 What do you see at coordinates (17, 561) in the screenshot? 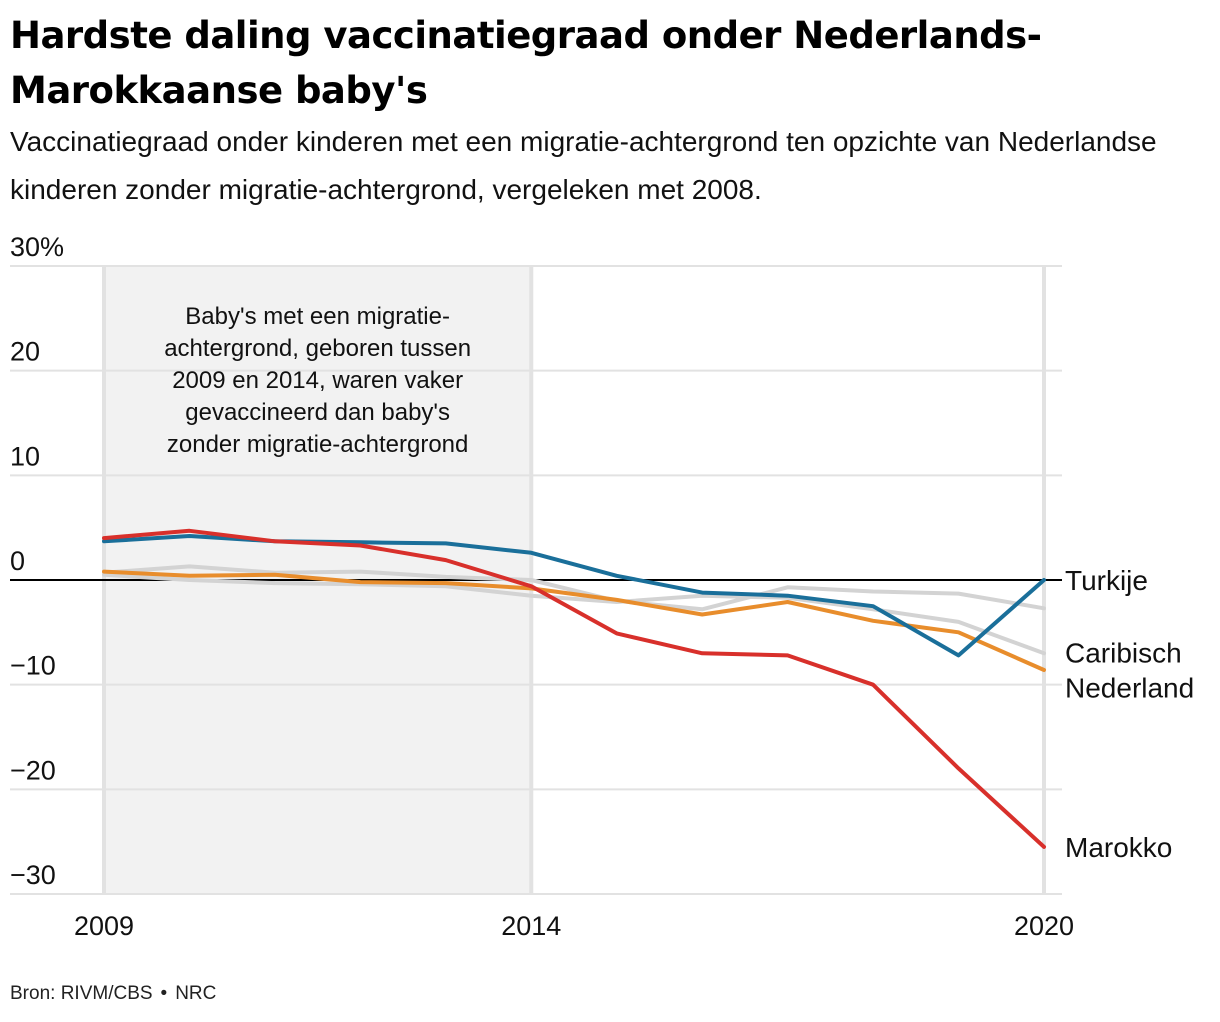
I see `y-tick-label: 0` at bounding box center [17, 561].